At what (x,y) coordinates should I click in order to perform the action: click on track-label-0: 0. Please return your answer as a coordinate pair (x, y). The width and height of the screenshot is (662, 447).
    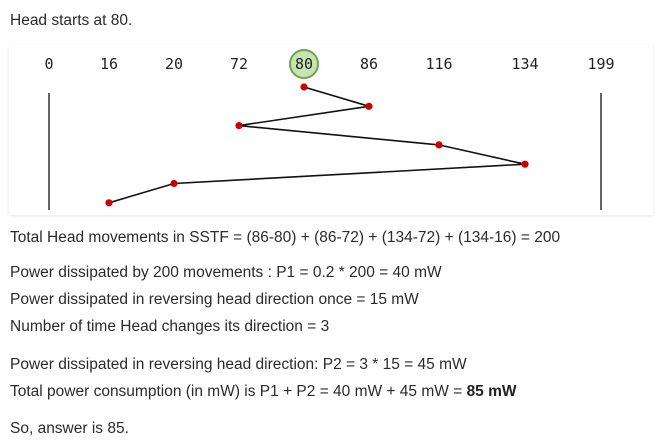
    Looking at the image, I should click on (48, 64).